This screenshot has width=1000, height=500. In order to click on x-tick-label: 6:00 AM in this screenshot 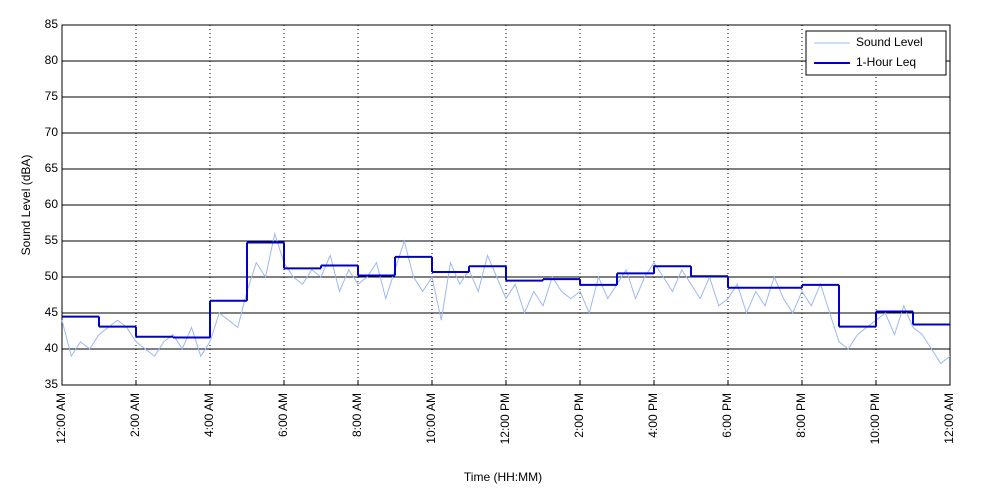, I will do `click(283, 415)`.